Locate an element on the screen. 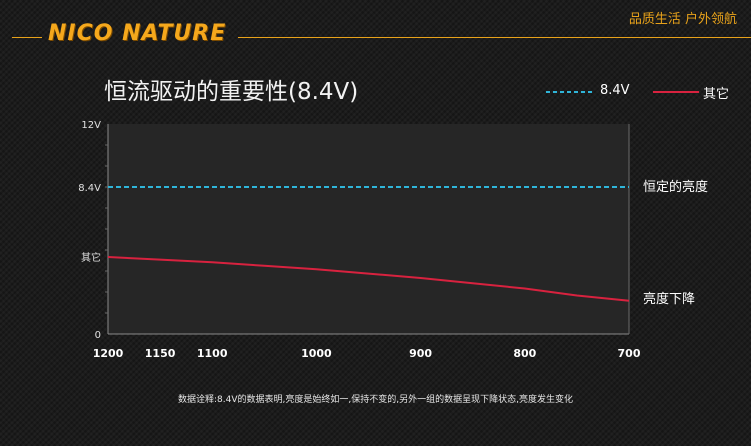  series-annotation-other: 亮度下降 is located at coordinates (669, 299).